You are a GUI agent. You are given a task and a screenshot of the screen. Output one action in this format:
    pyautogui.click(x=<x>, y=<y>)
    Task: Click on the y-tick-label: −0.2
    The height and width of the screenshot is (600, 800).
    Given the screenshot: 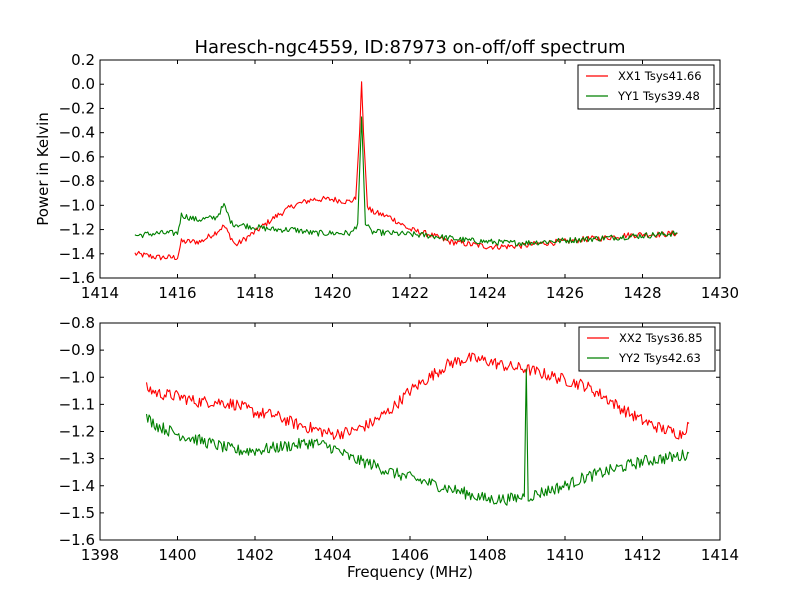 What is the action you would take?
    pyautogui.click(x=77, y=108)
    